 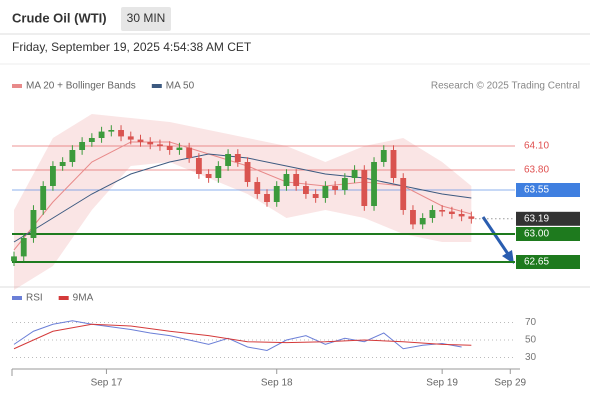 I want to click on timeframe-box, so click(x=146, y=19).